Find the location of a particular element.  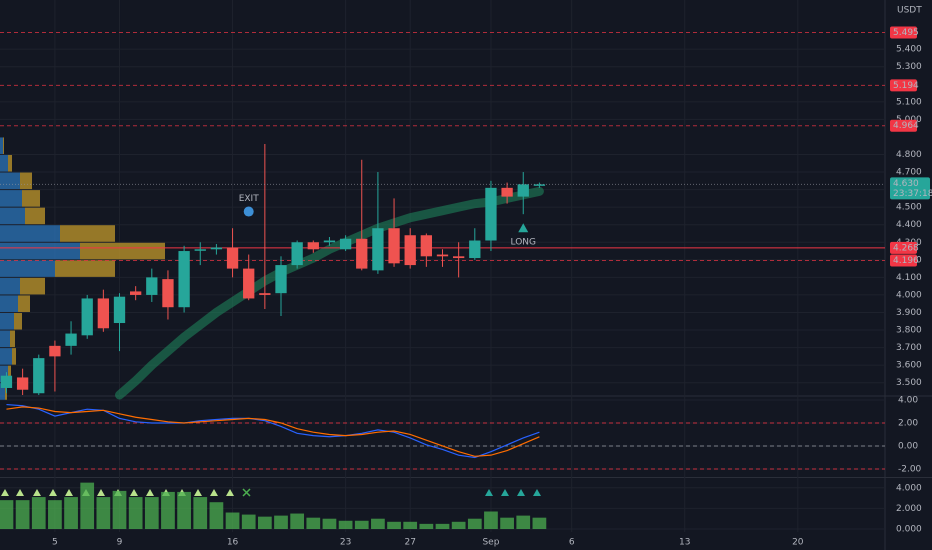

y-tick-label: 5.400 is located at coordinates (909, 50).